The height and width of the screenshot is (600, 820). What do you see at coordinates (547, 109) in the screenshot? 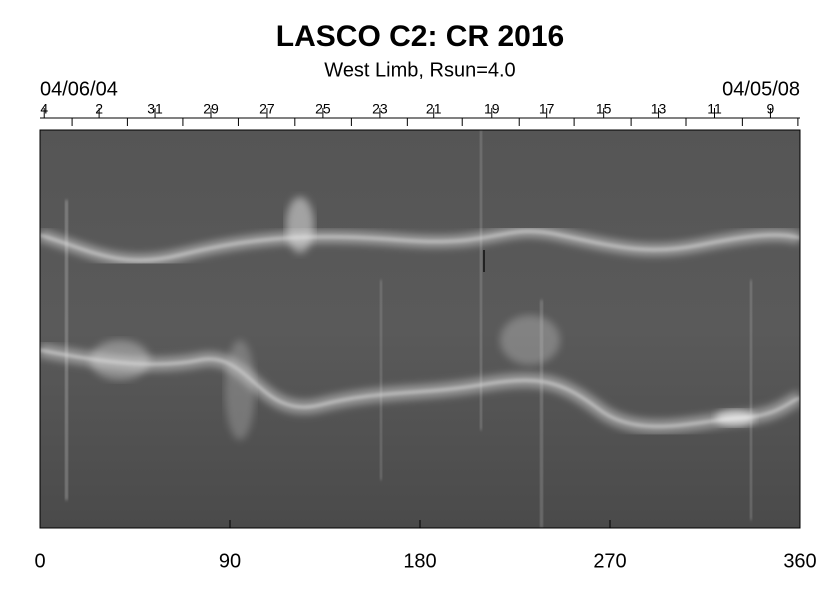
I see `top-tick-label: 17` at bounding box center [547, 109].